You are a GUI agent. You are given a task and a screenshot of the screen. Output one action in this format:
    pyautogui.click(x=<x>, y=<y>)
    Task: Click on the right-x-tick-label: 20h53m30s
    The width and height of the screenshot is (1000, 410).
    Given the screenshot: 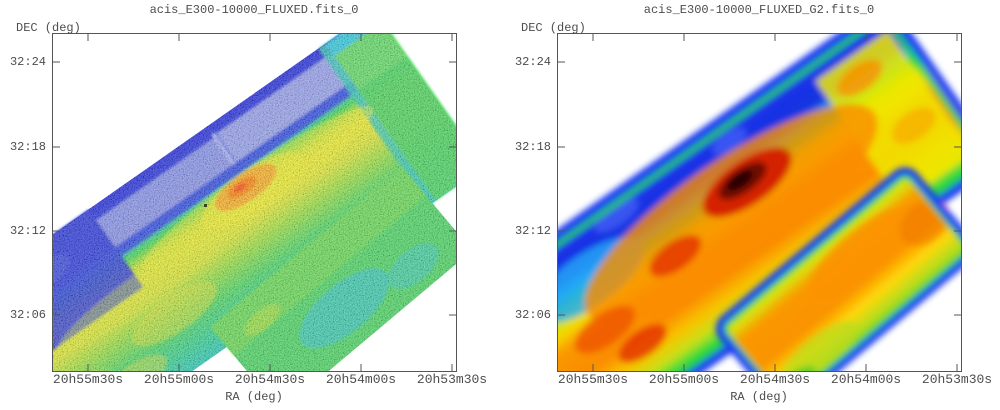 What is the action you would take?
    pyautogui.click(x=957, y=379)
    